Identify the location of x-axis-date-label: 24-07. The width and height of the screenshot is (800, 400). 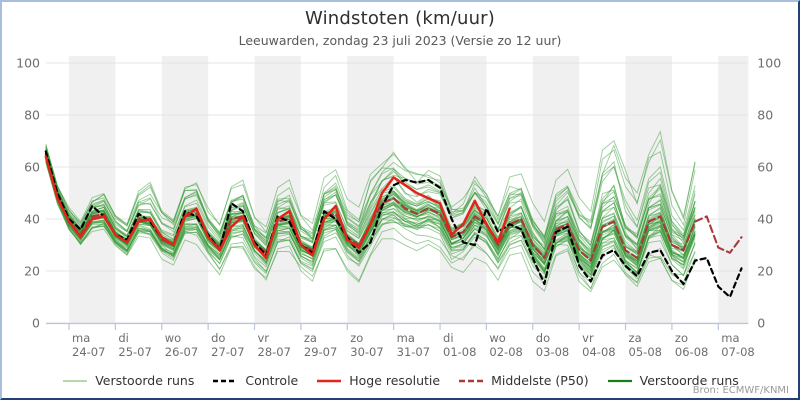
(88, 352).